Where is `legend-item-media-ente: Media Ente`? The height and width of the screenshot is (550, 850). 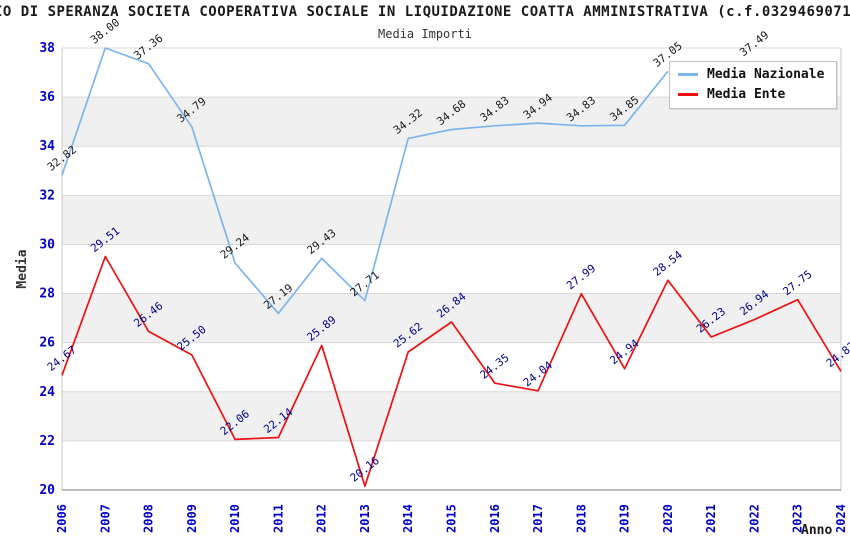
legend-item-media-ente: Media Ente is located at coordinates (751, 94).